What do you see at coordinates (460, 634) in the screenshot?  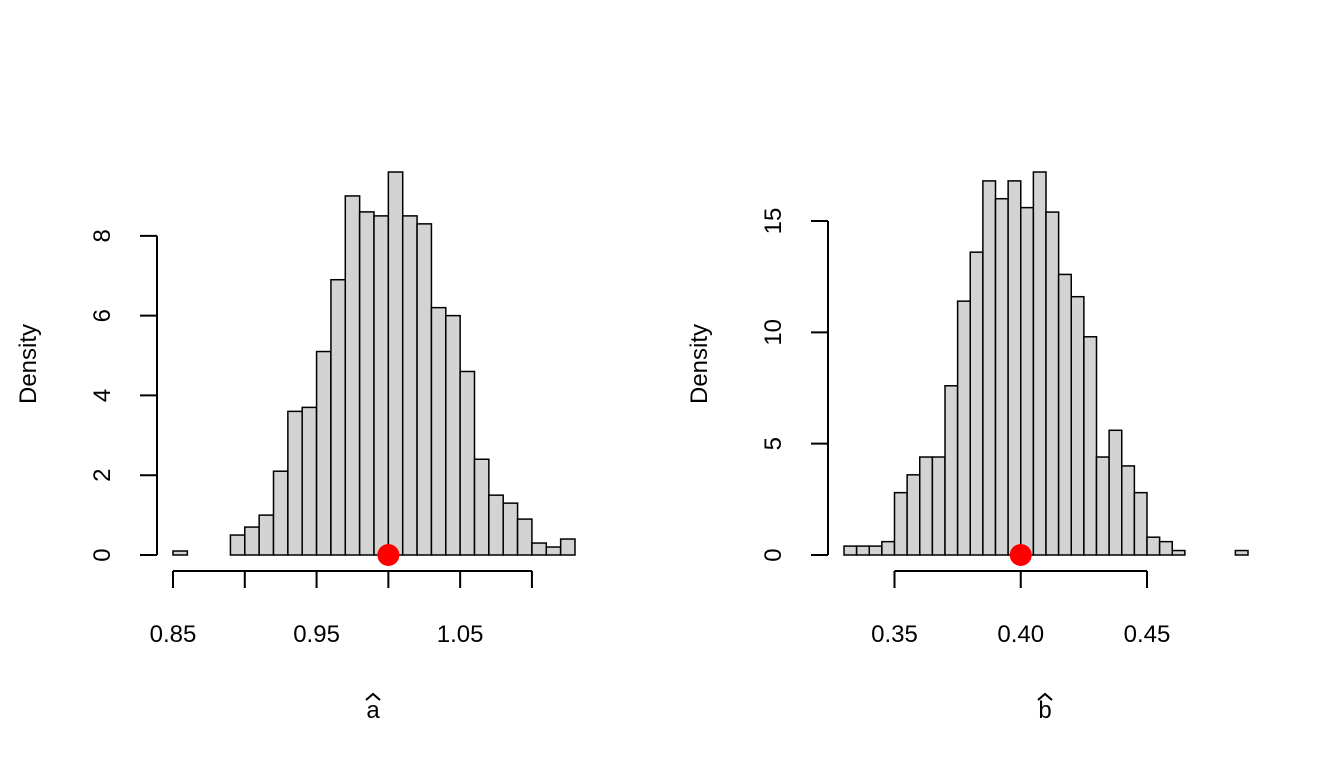 I see `x-tick-label: 1.05` at bounding box center [460, 634].